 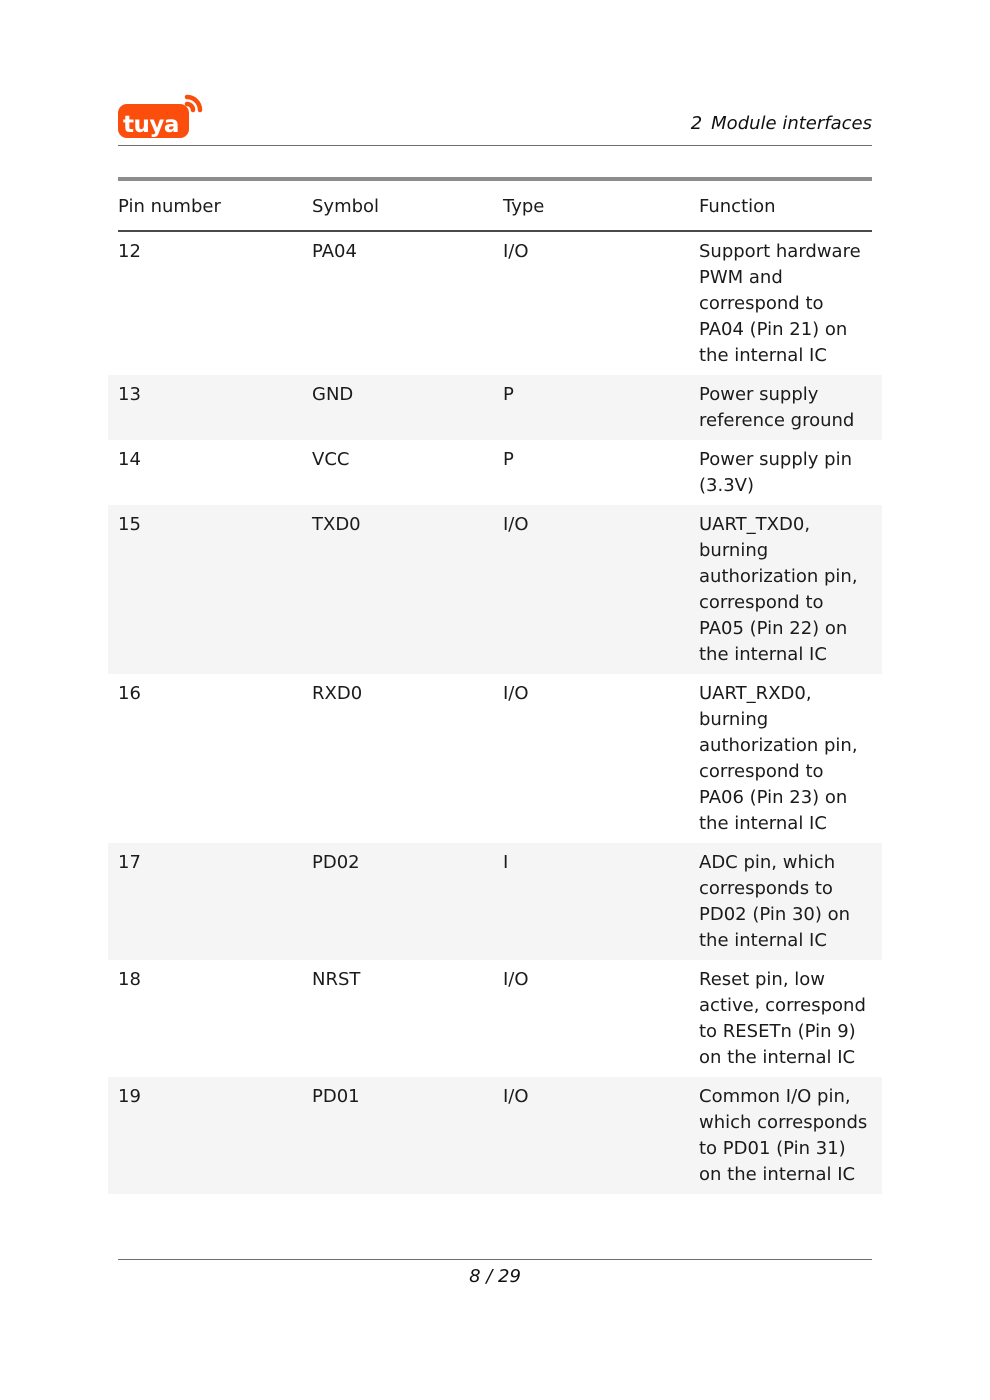 I want to click on cell-pin-number: 18, so click(x=129, y=979).